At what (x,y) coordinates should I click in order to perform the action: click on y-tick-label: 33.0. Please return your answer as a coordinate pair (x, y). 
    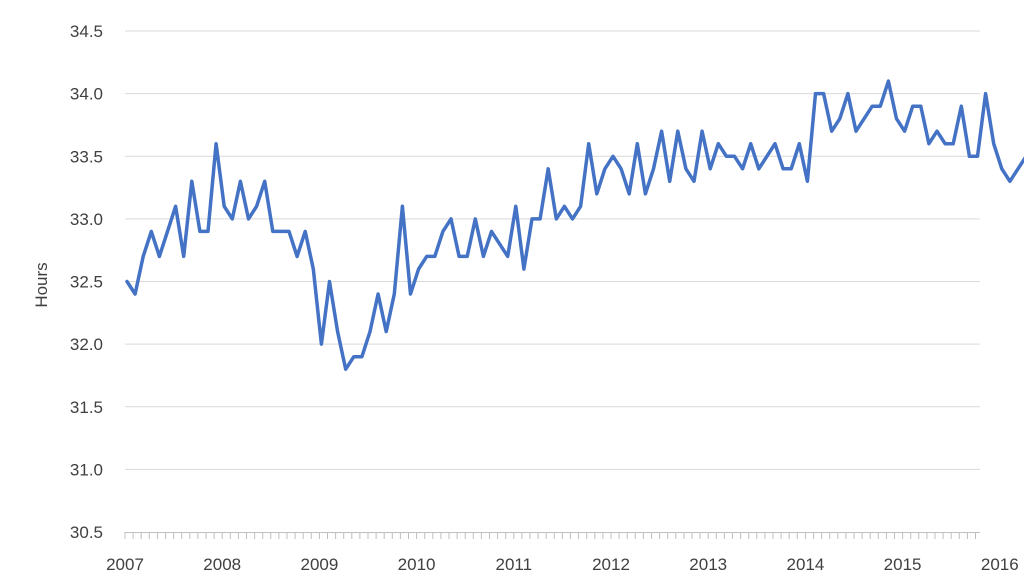
    Looking at the image, I should click on (86, 219).